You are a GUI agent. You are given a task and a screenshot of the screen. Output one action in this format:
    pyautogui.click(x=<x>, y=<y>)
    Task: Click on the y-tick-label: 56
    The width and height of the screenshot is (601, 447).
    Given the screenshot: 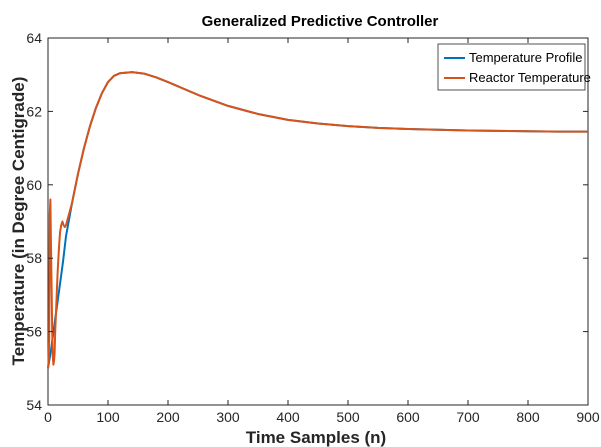 What is the action you would take?
    pyautogui.click(x=34, y=332)
    